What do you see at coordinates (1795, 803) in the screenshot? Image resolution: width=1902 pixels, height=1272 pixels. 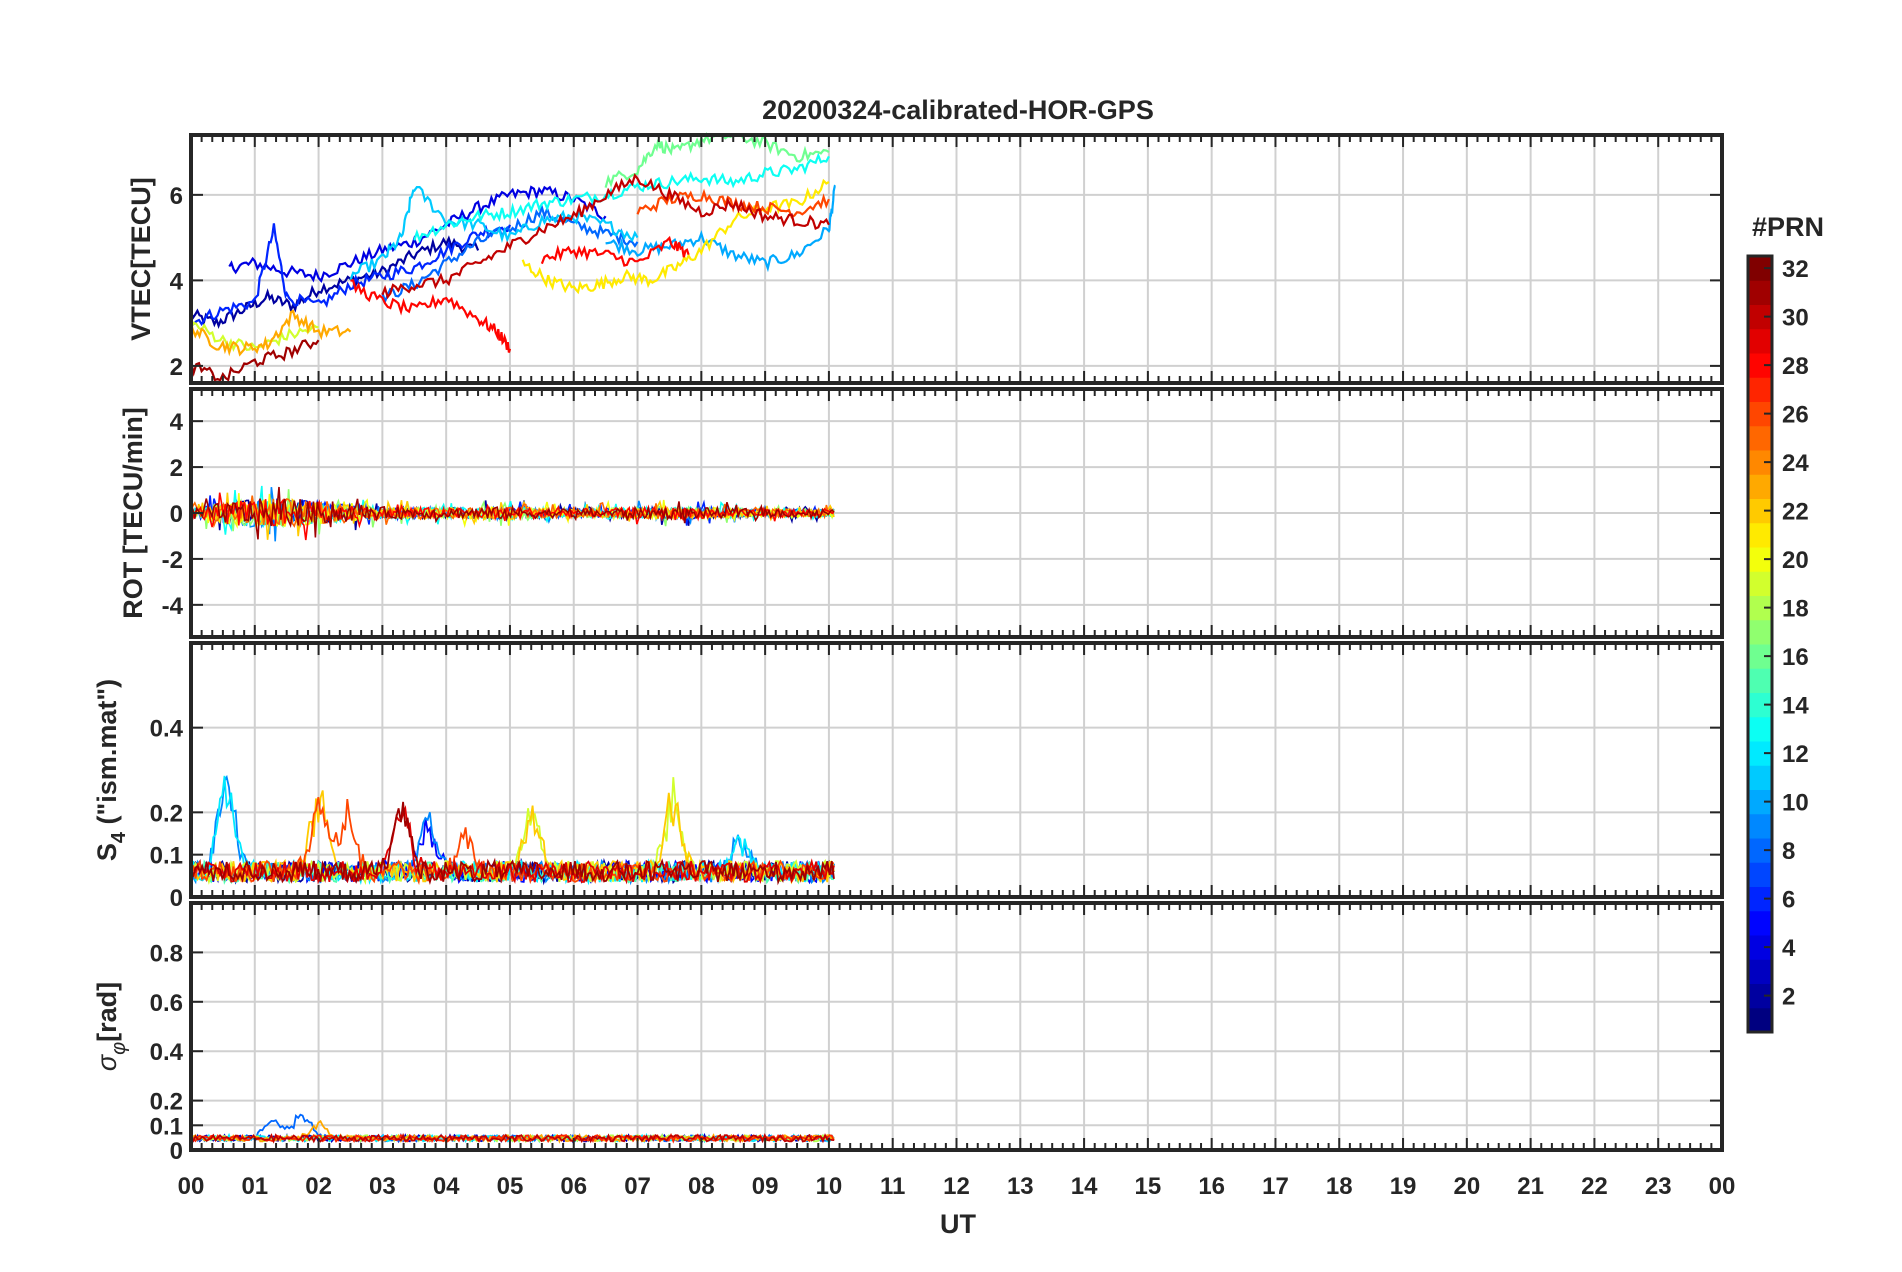 I see `colorbar-tick-label: 10` at bounding box center [1795, 803].